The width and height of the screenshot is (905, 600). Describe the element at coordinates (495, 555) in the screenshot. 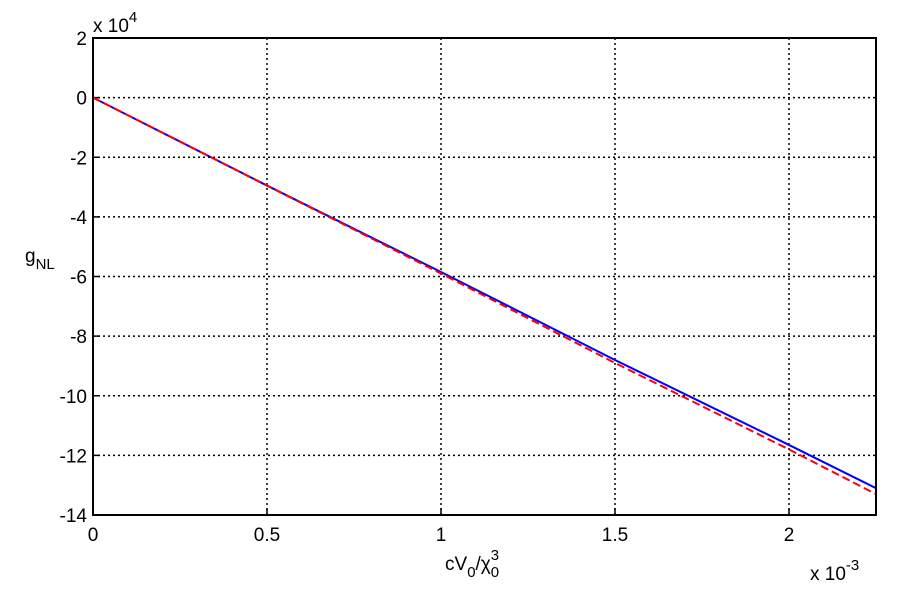

I see `label-part: 3` at that location.